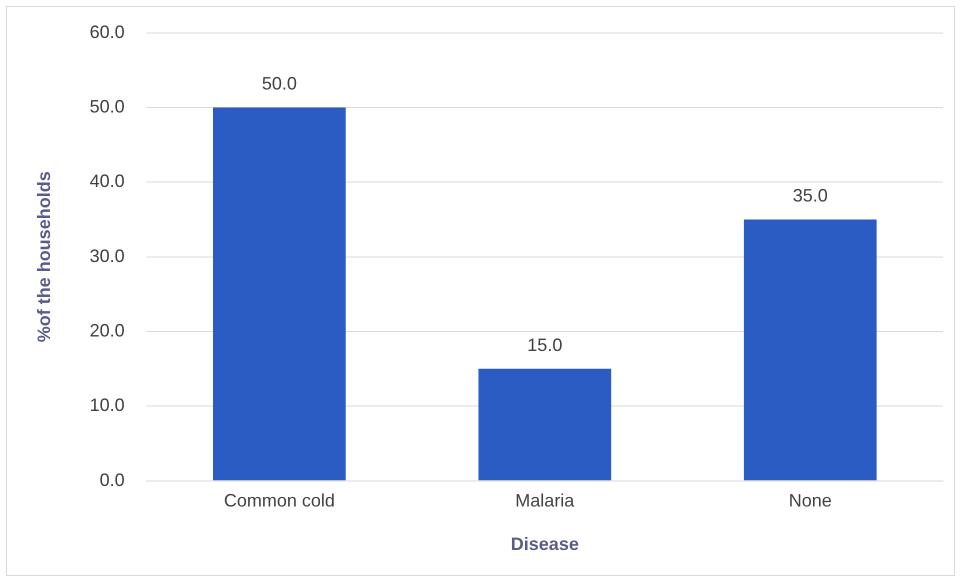  What do you see at coordinates (44, 256) in the screenshot?
I see `y-axis-title: %of the households` at bounding box center [44, 256].